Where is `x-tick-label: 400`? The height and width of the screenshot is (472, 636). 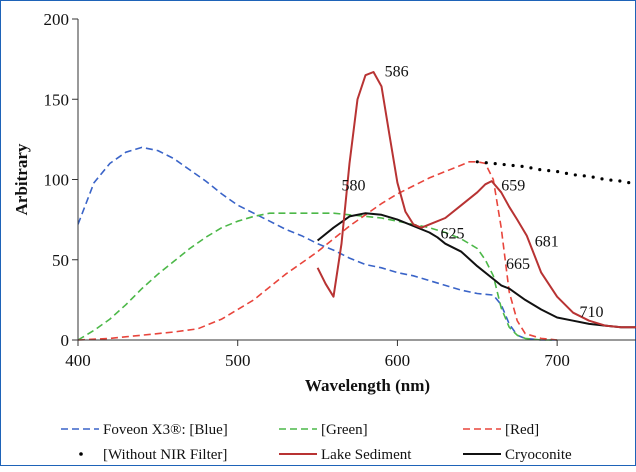
x-tick-label: 400 is located at coordinates (78, 360).